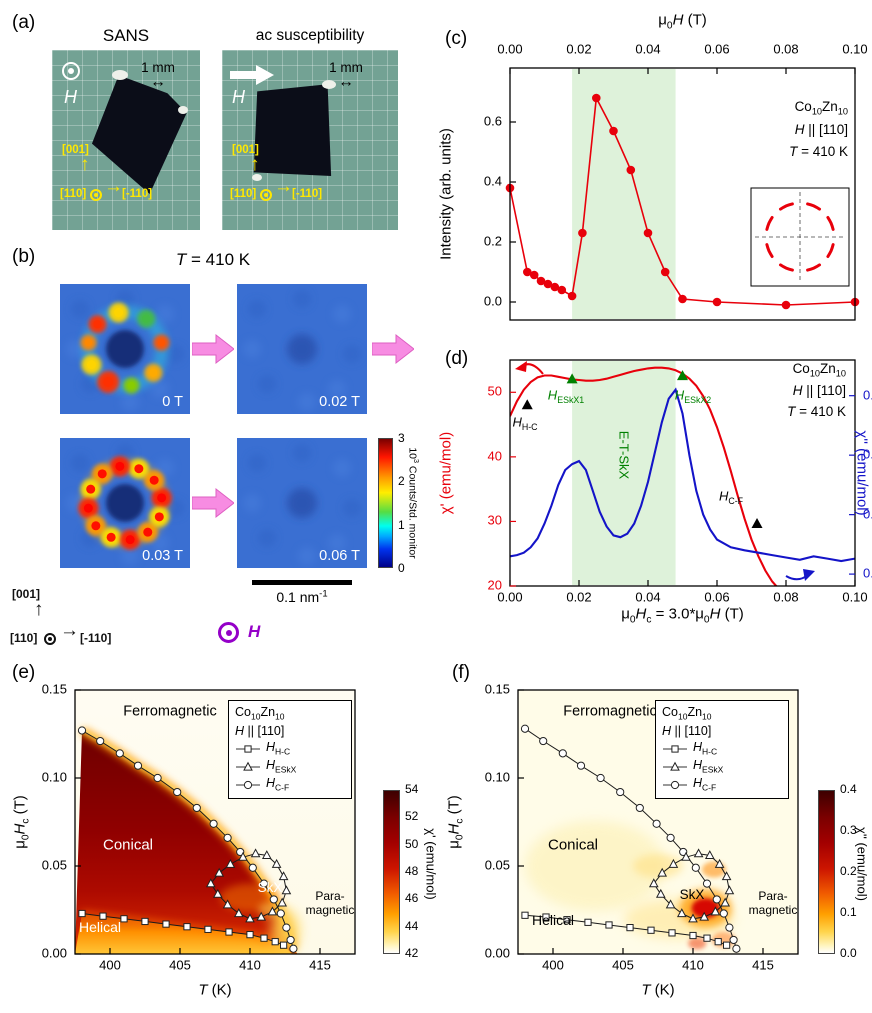 Image resolution: width=872 pixels, height=1013 pixels. I want to click on axis-110-label: [110], so click(73, 194).